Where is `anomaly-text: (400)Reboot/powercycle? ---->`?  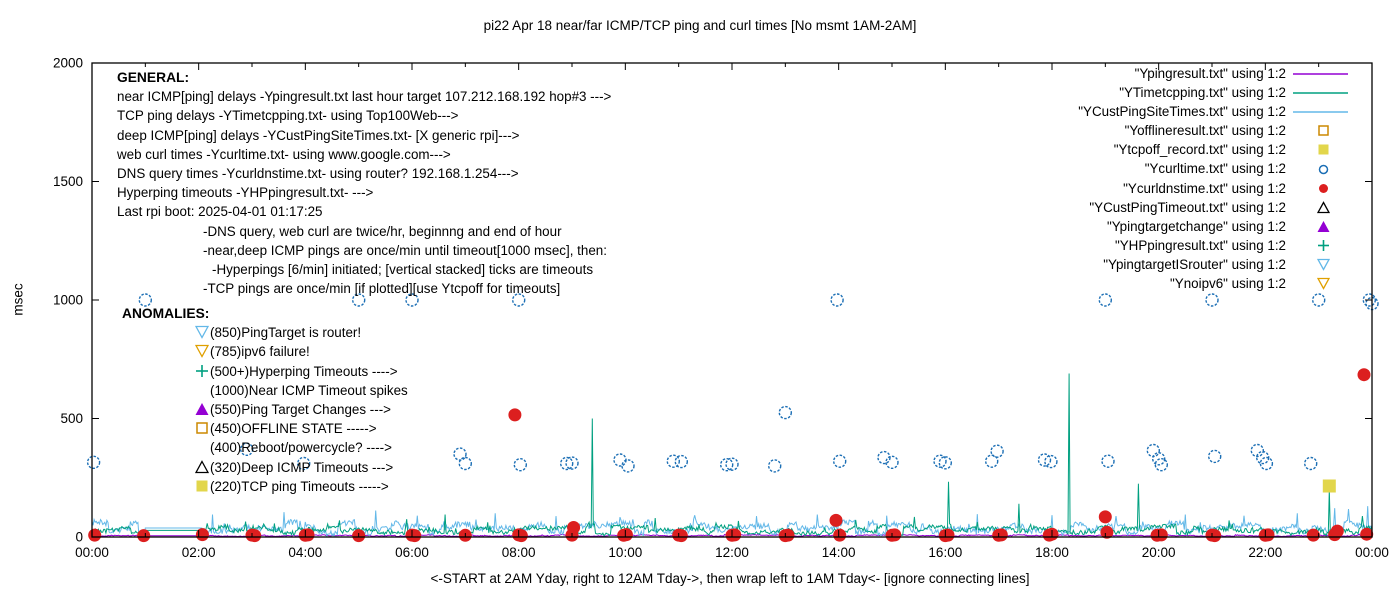 anomaly-text: (400)Reboot/powercycle? ----> is located at coordinates (301, 448).